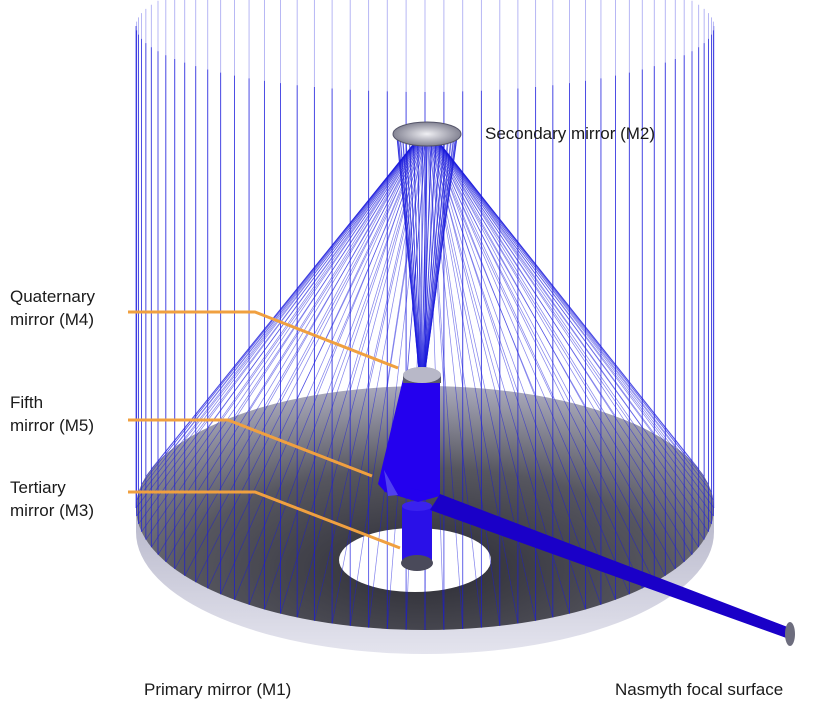  What do you see at coordinates (264, 520) in the screenshot?
I see `leader-line-m3` at bounding box center [264, 520].